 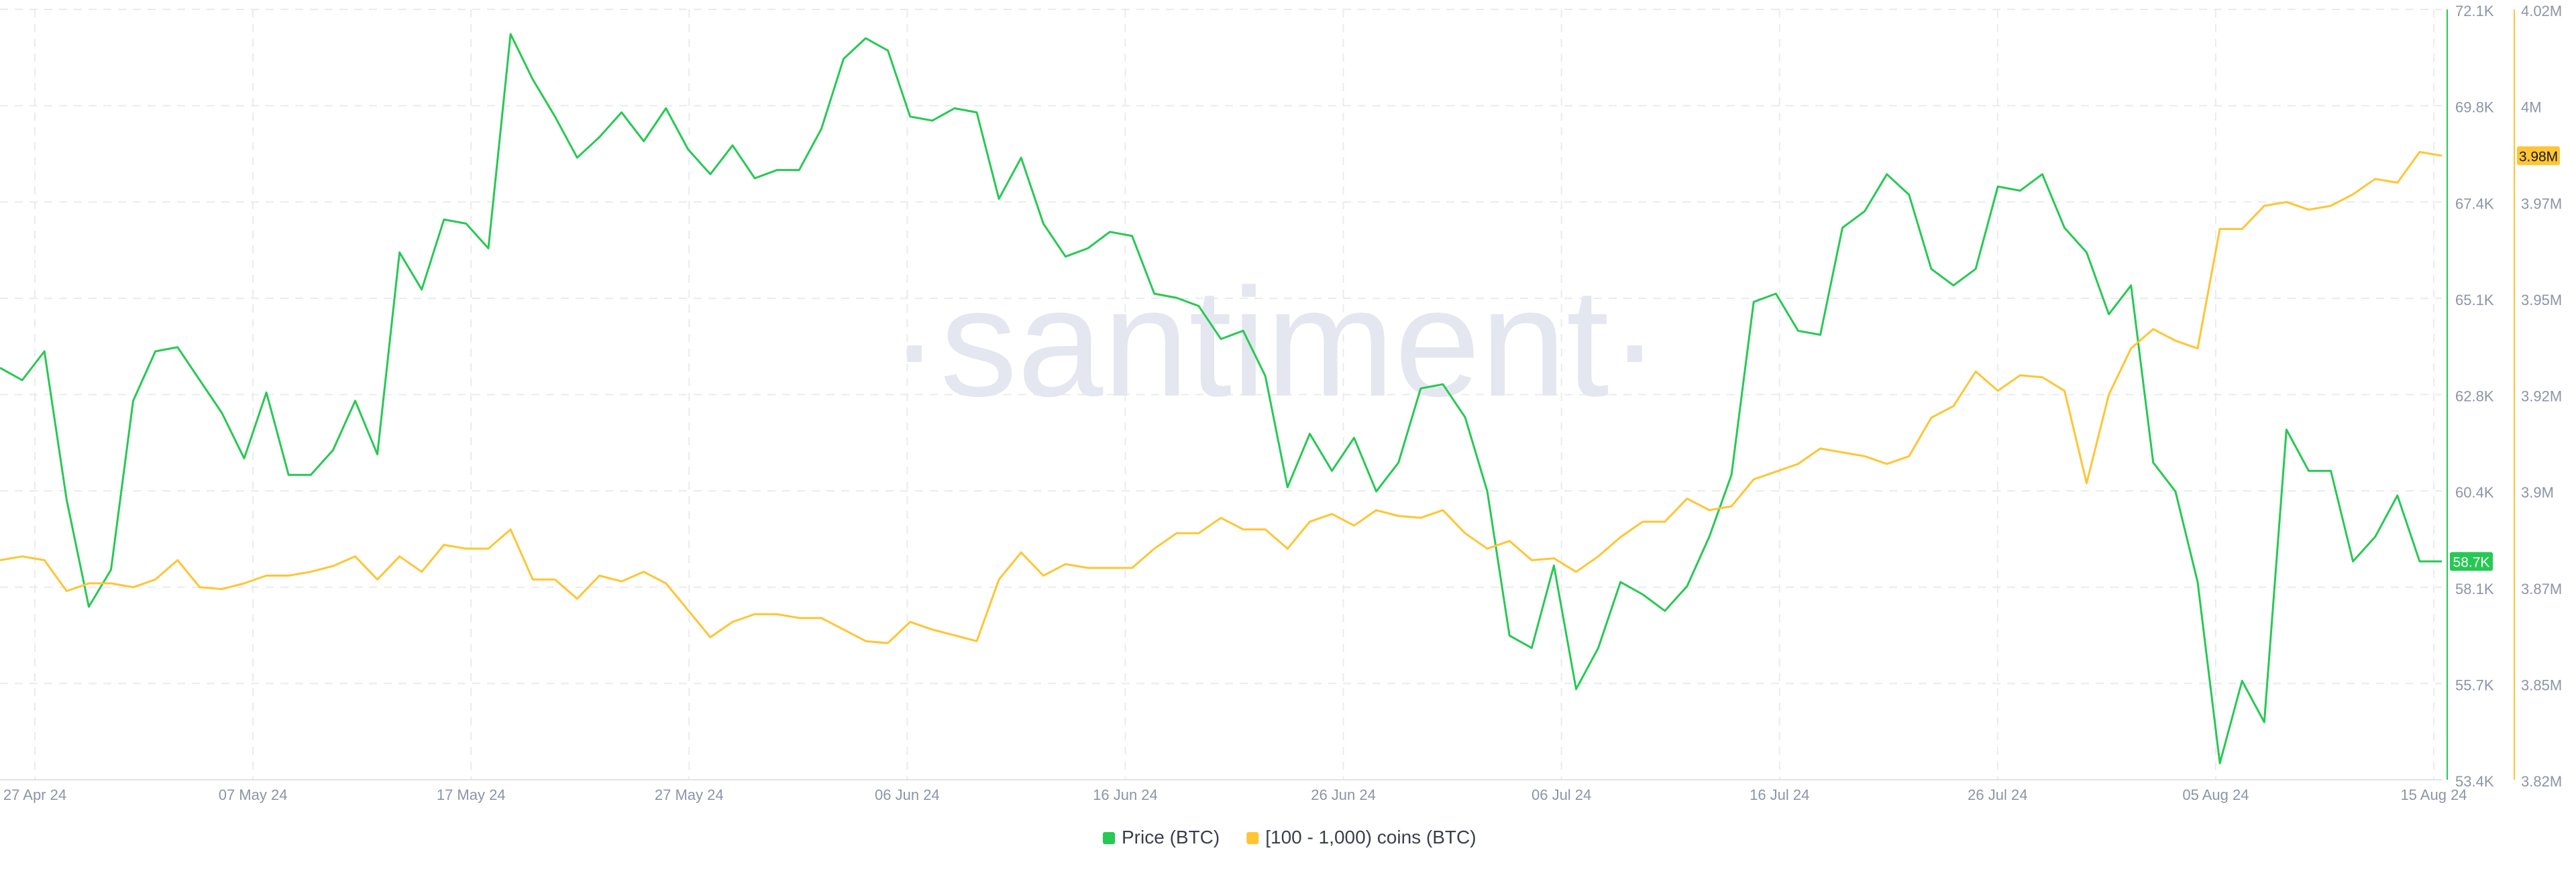 I want to click on santiment-watermark: ·santiment·, so click(x=1274, y=342).